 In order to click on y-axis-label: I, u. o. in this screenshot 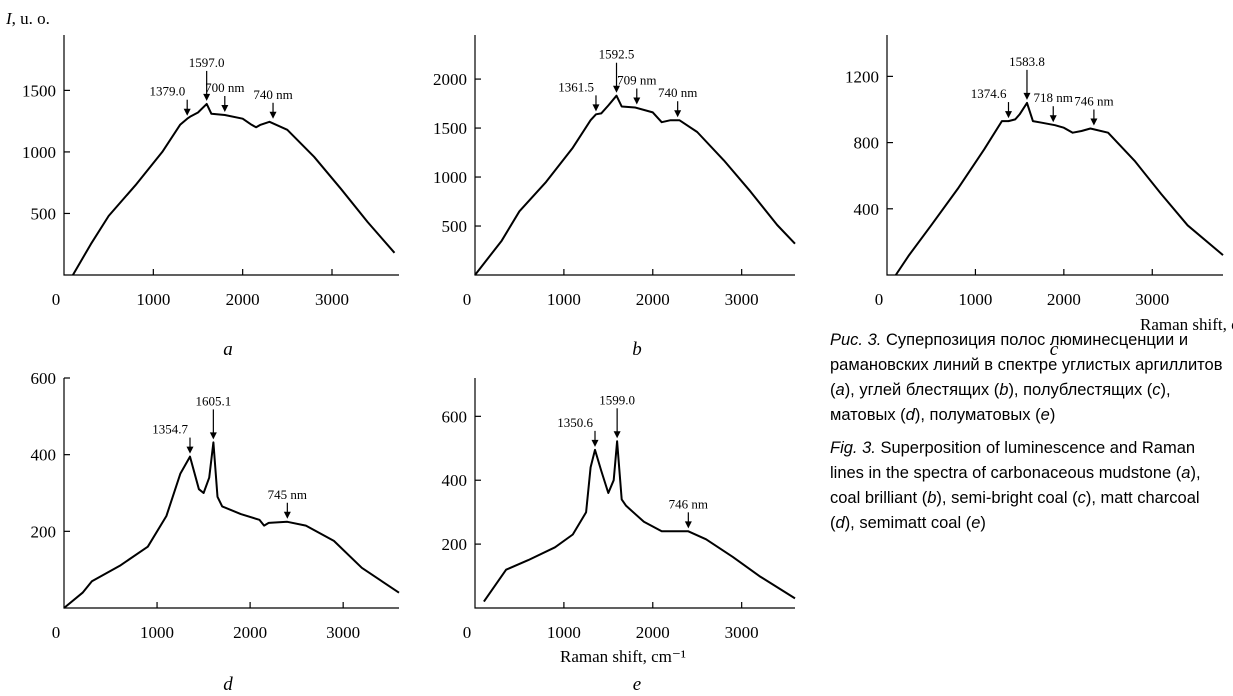, I will do `click(27, 18)`.